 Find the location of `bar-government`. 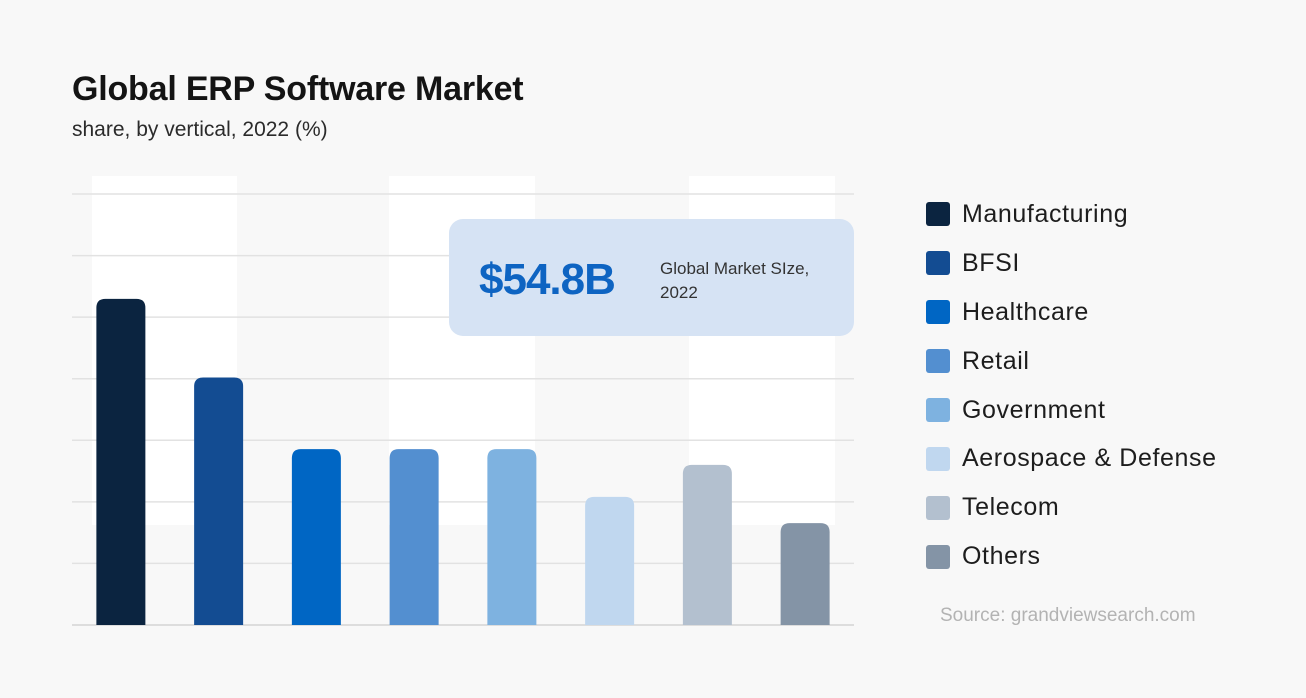

bar-government is located at coordinates (512, 537).